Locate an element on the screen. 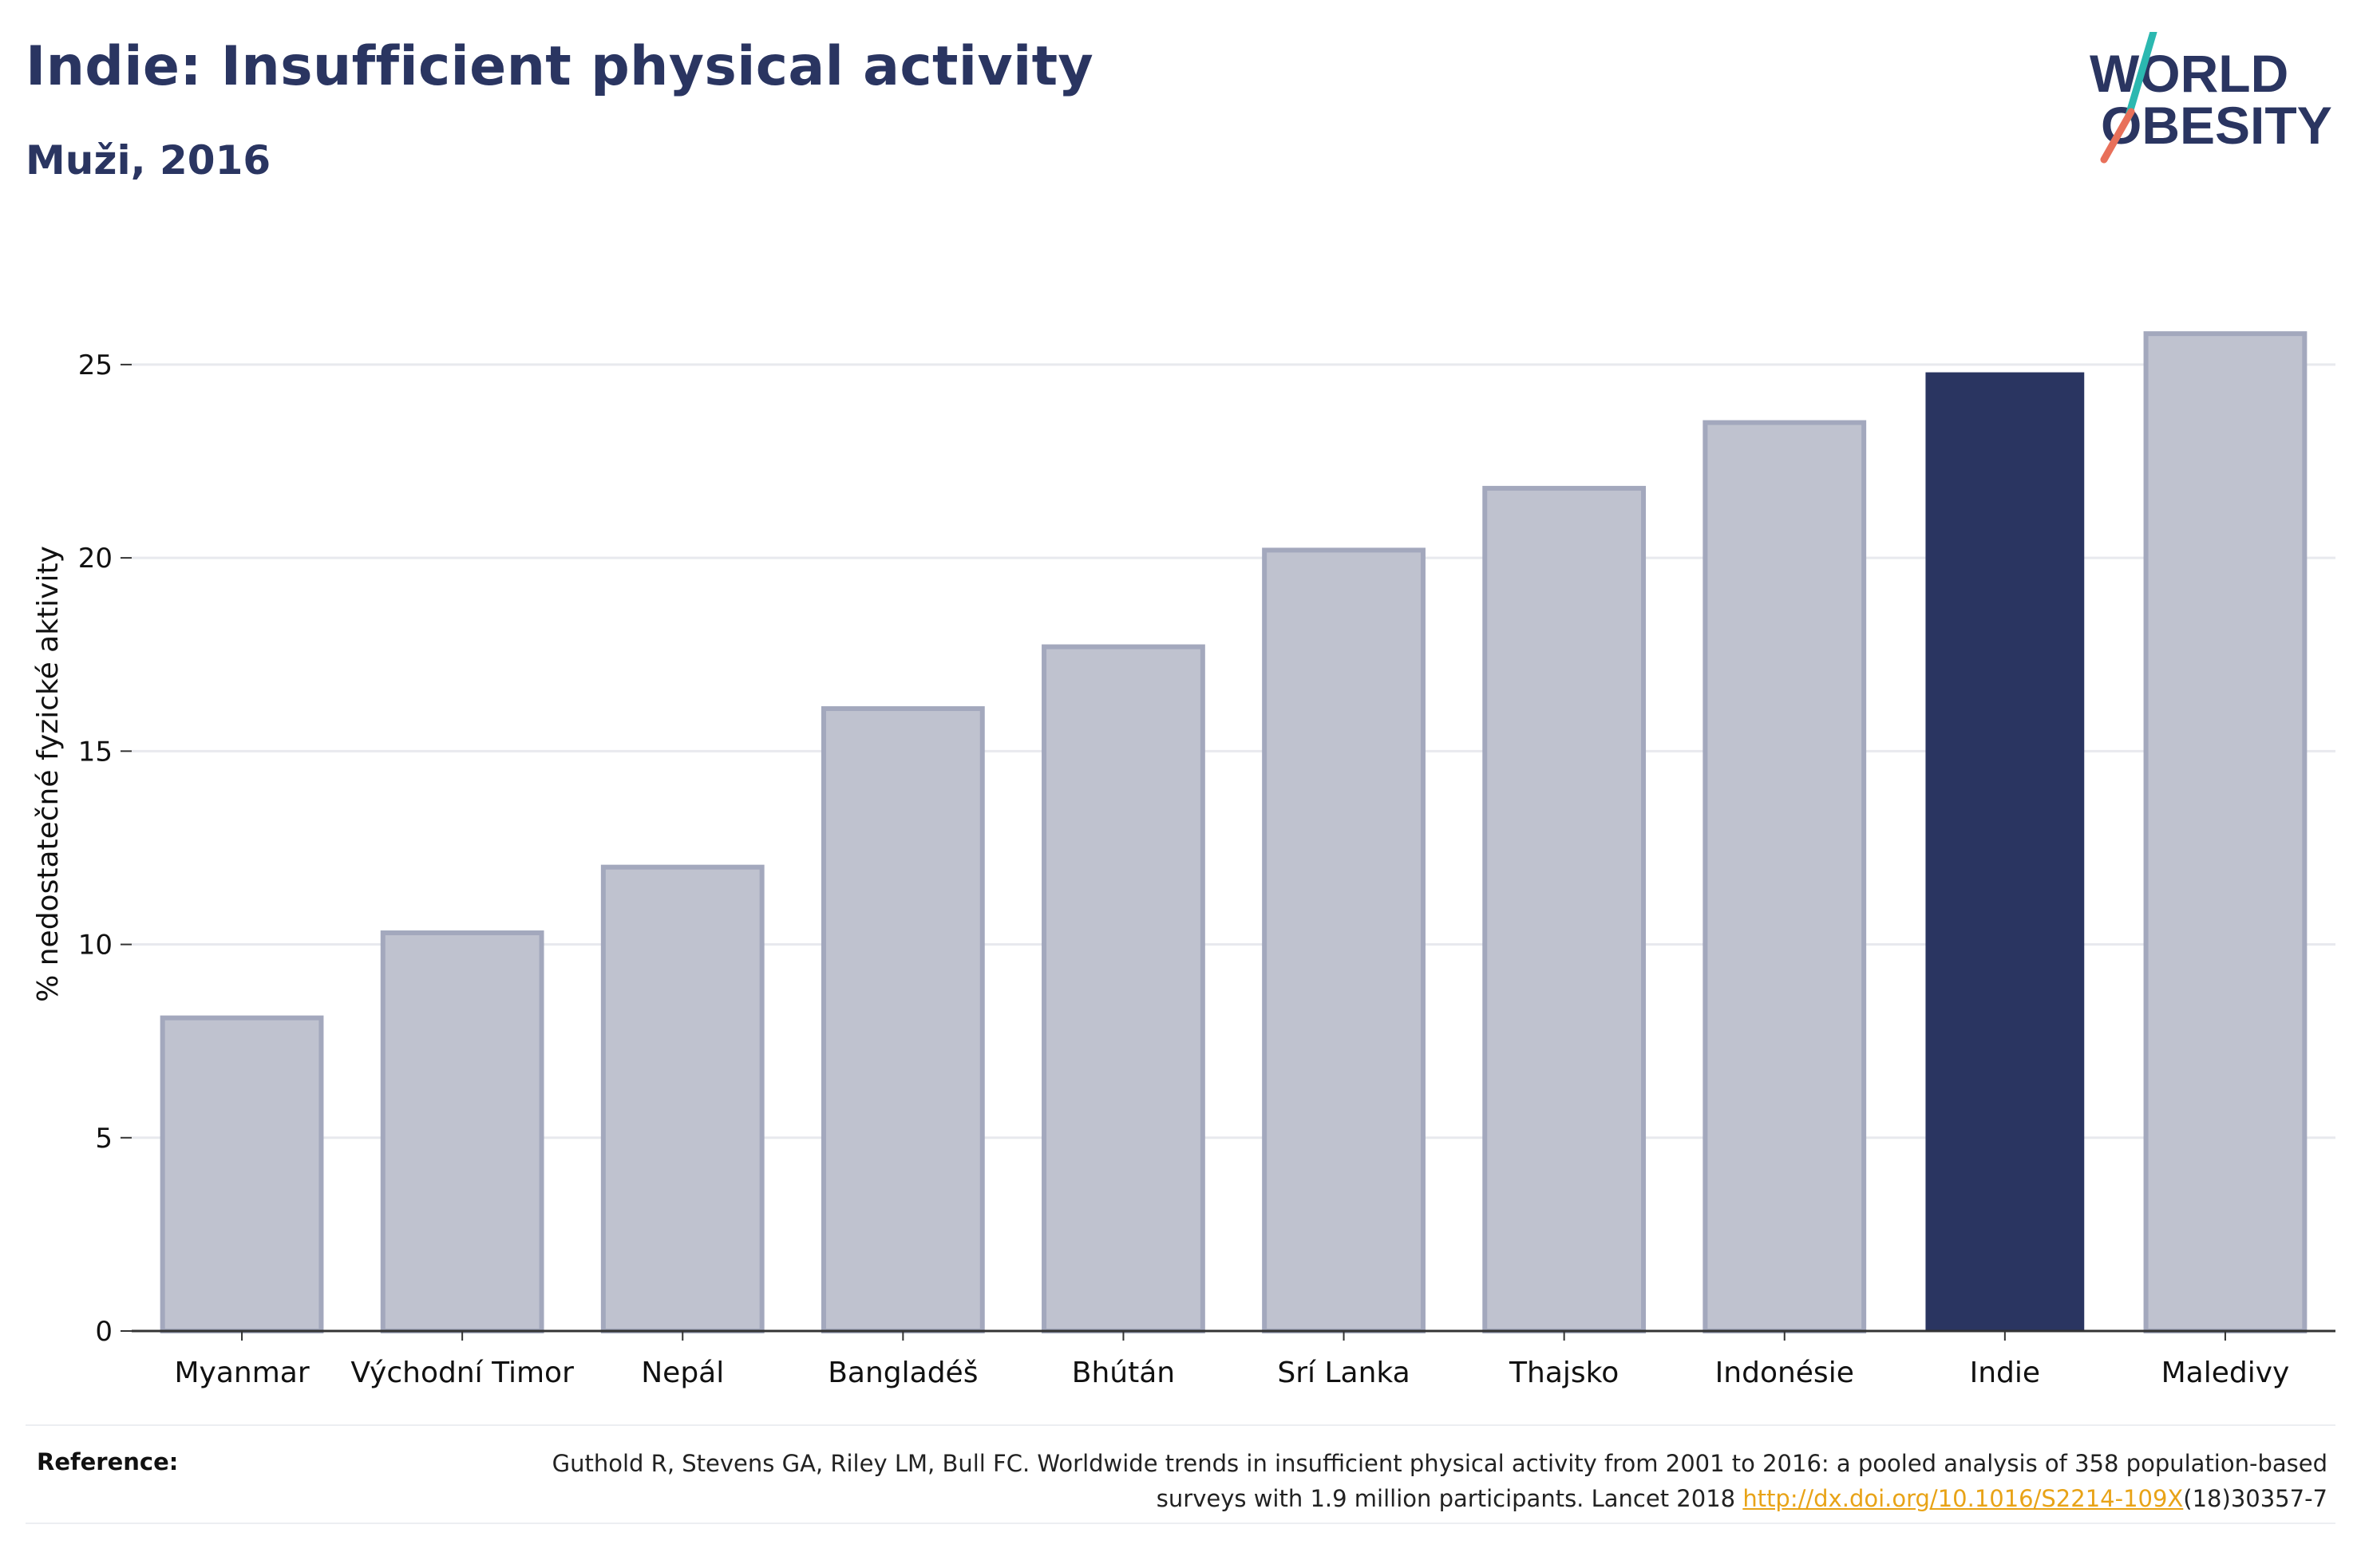 The width and height of the screenshot is (2361, 1568). bar-nepál is located at coordinates (682, 1098).